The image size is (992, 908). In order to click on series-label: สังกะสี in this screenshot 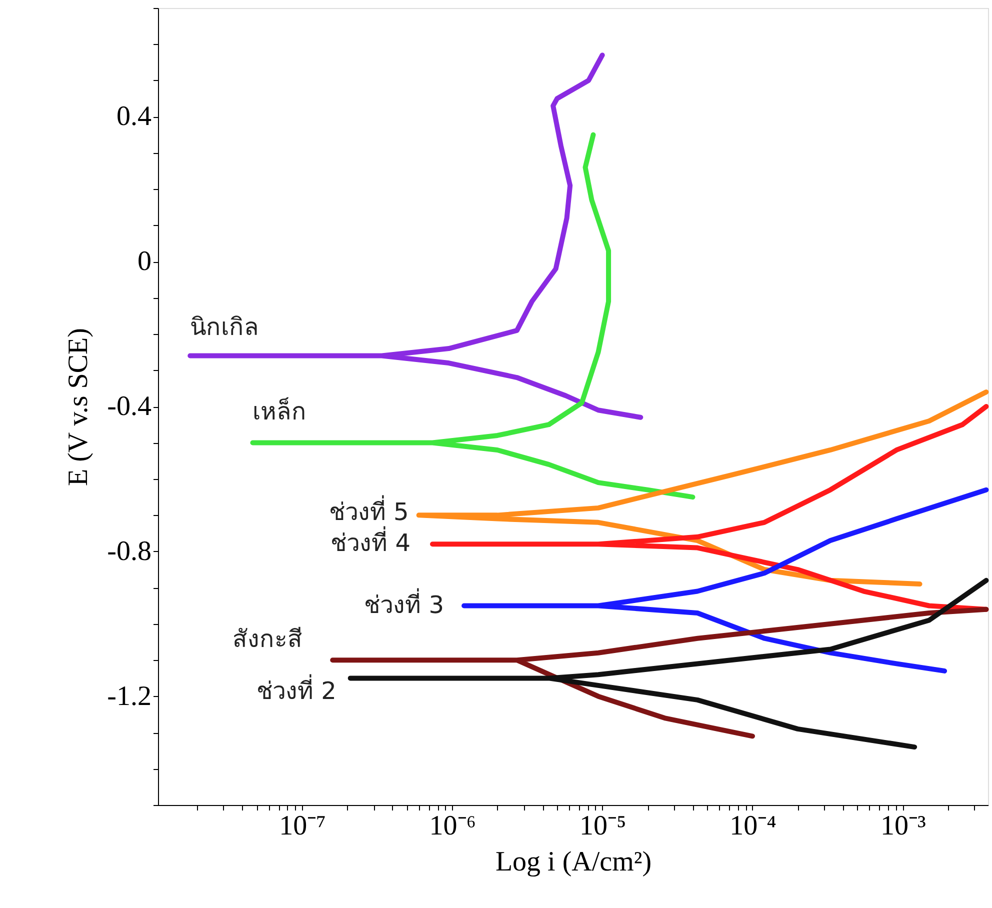, I will do `click(267, 639)`.